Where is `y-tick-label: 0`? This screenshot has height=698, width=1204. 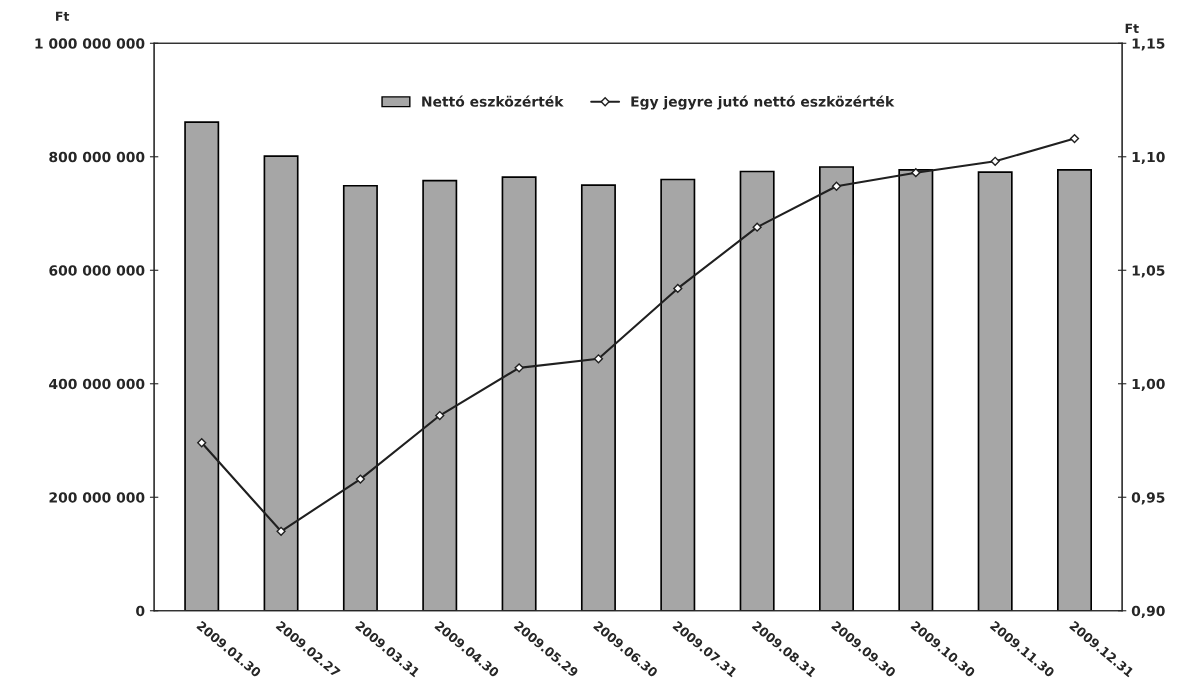 y-tick-label: 0 is located at coordinates (140, 611).